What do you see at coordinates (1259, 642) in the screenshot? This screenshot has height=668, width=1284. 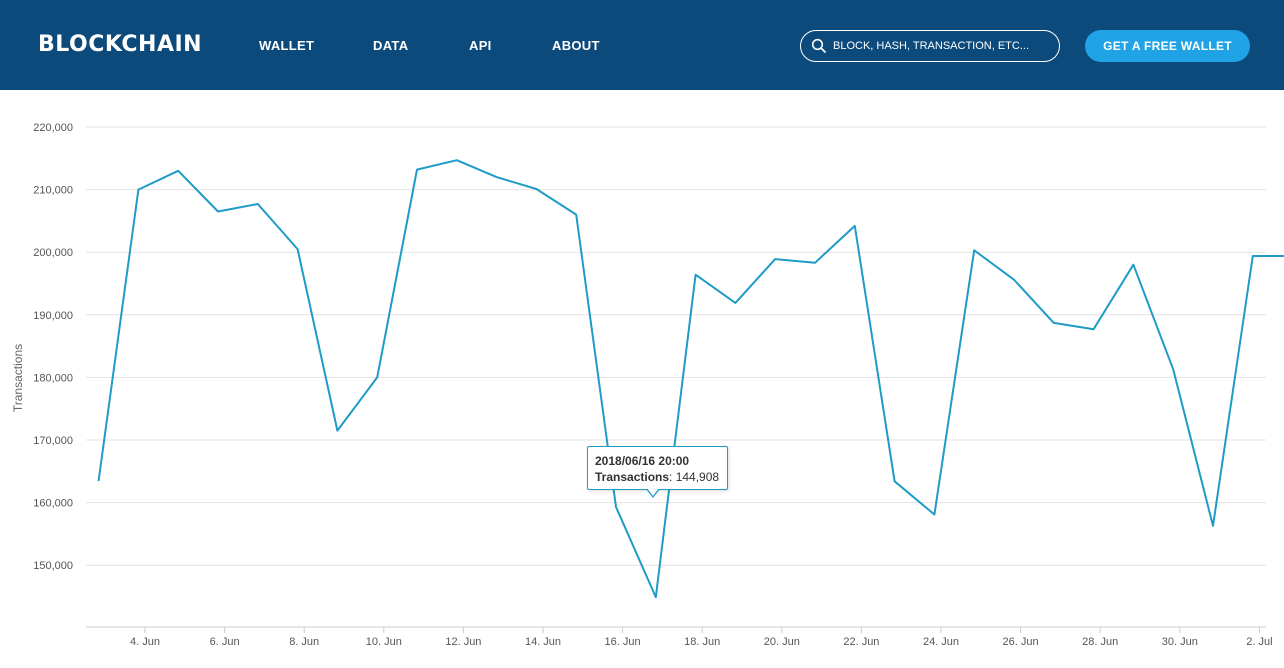 I see `x-tick-label: 2. Jul` at bounding box center [1259, 642].